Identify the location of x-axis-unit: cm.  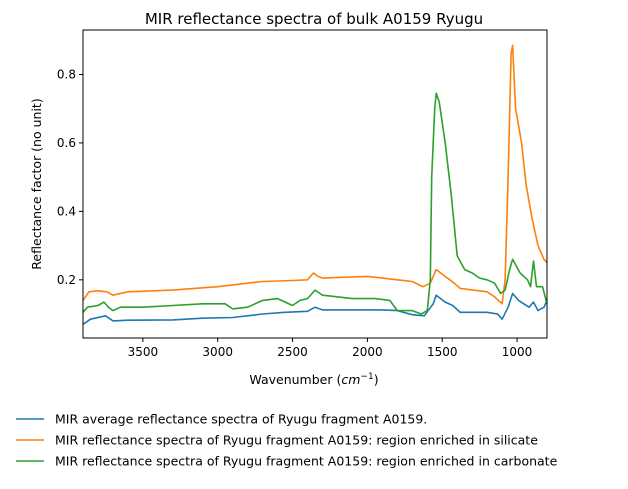
(350, 379).